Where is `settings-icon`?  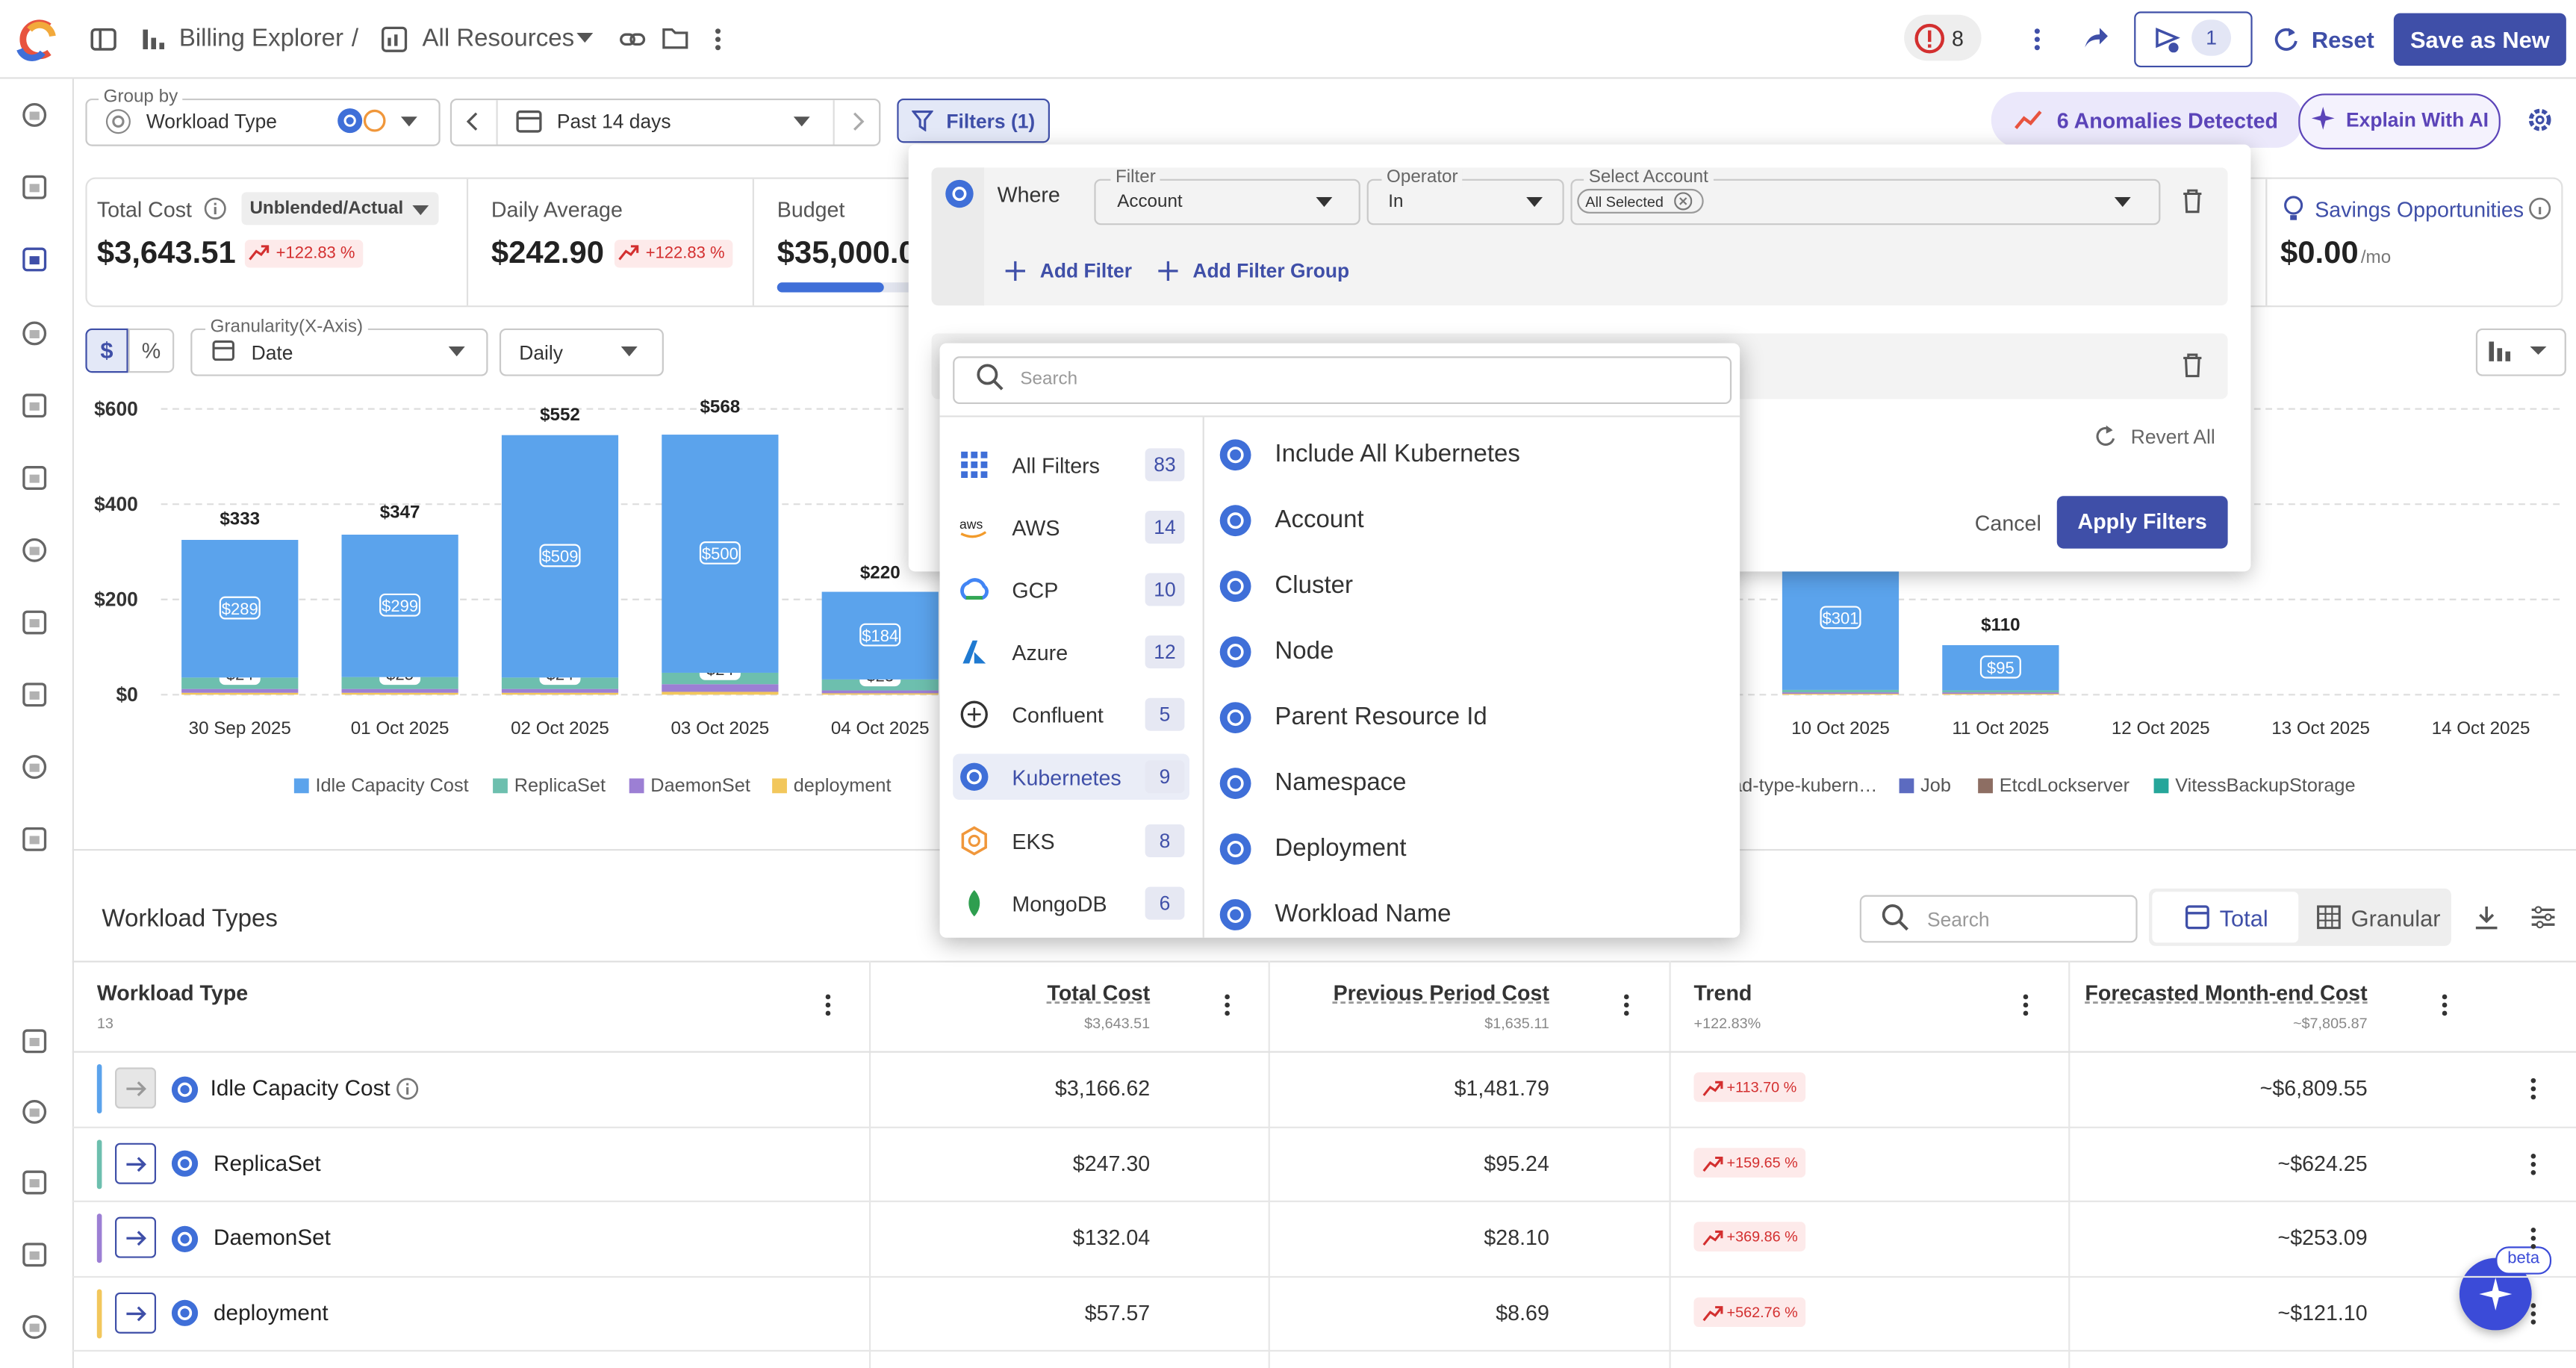
settings-icon is located at coordinates (2540, 120).